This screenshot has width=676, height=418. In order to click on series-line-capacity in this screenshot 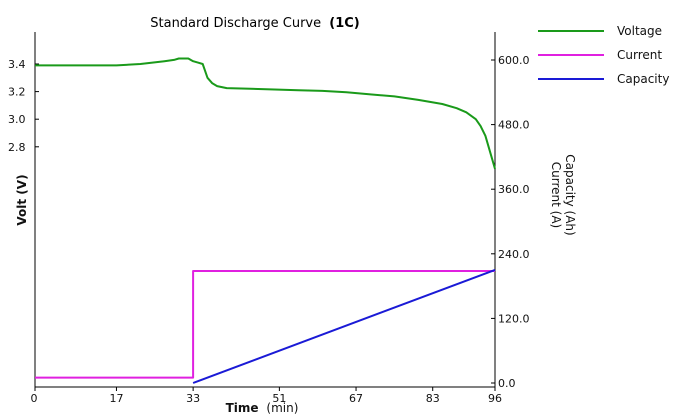, I will do `click(344, 326)`.